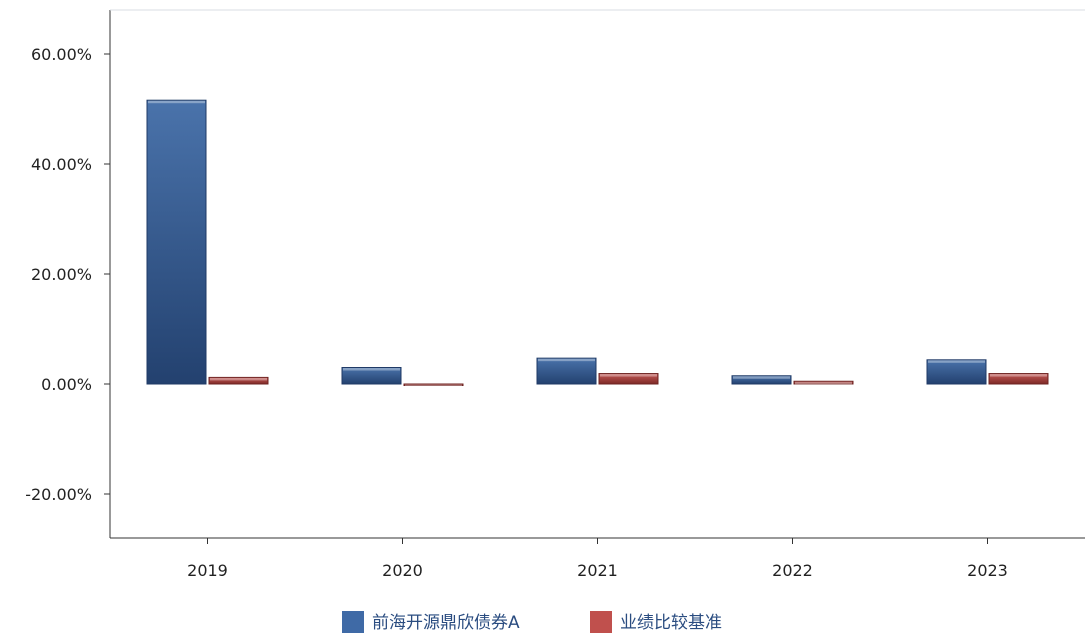 This screenshot has width=1085, height=644. Describe the element at coordinates (1018, 379) in the screenshot. I see `bar-benchmark-2023` at that location.